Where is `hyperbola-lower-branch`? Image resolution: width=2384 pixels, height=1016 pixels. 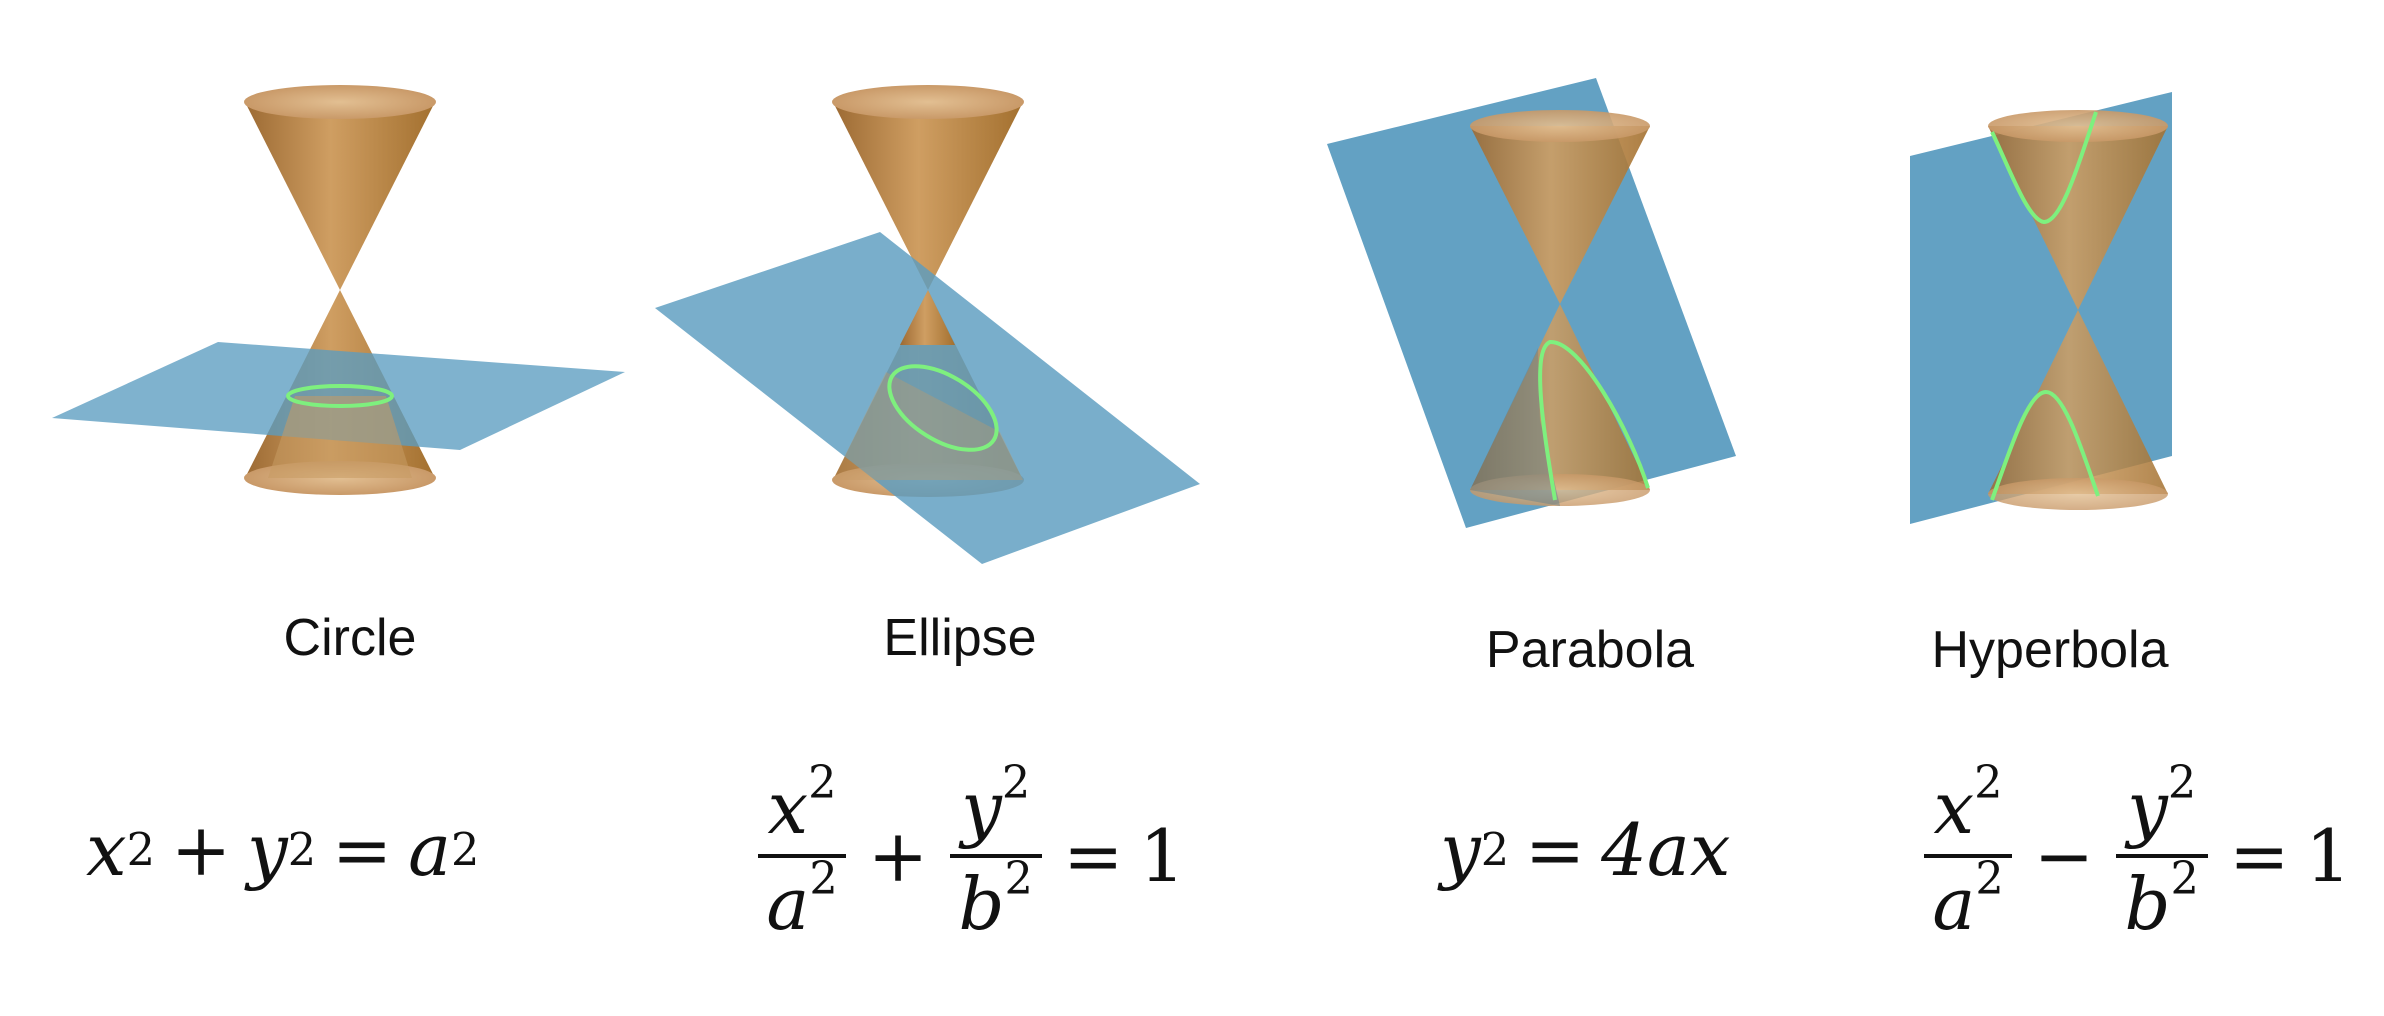
hyperbola-lower-branch is located at coordinates (2045, 445).